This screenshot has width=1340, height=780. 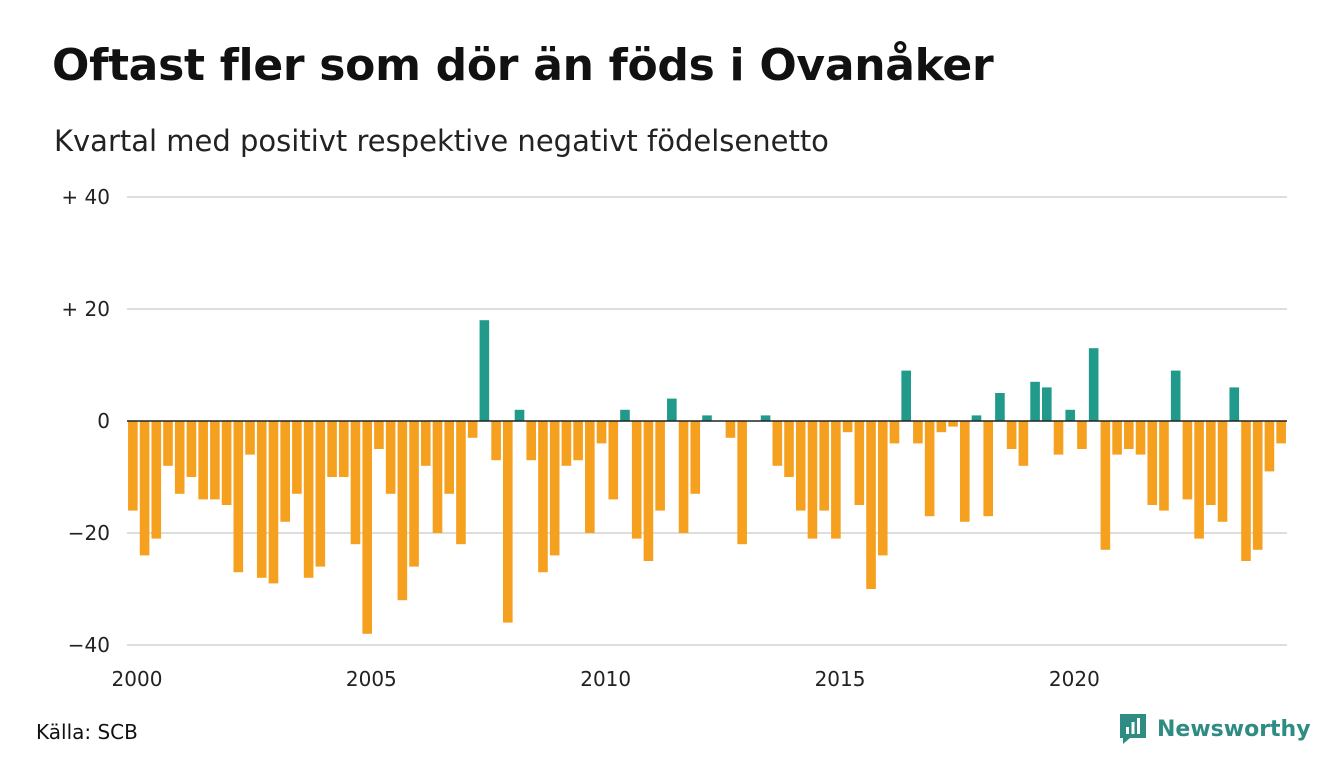 What do you see at coordinates (89, 533) in the screenshot?
I see `y-tick-label: −20` at bounding box center [89, 533].